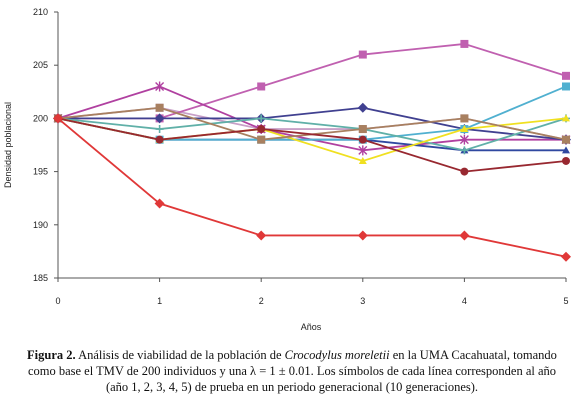 The width and height of the screenshot is (576, 403). What do you see at coordinates (40, 118) in the screenshot?
I see `y-tick-label: 200` at bounding box center [40, 118].